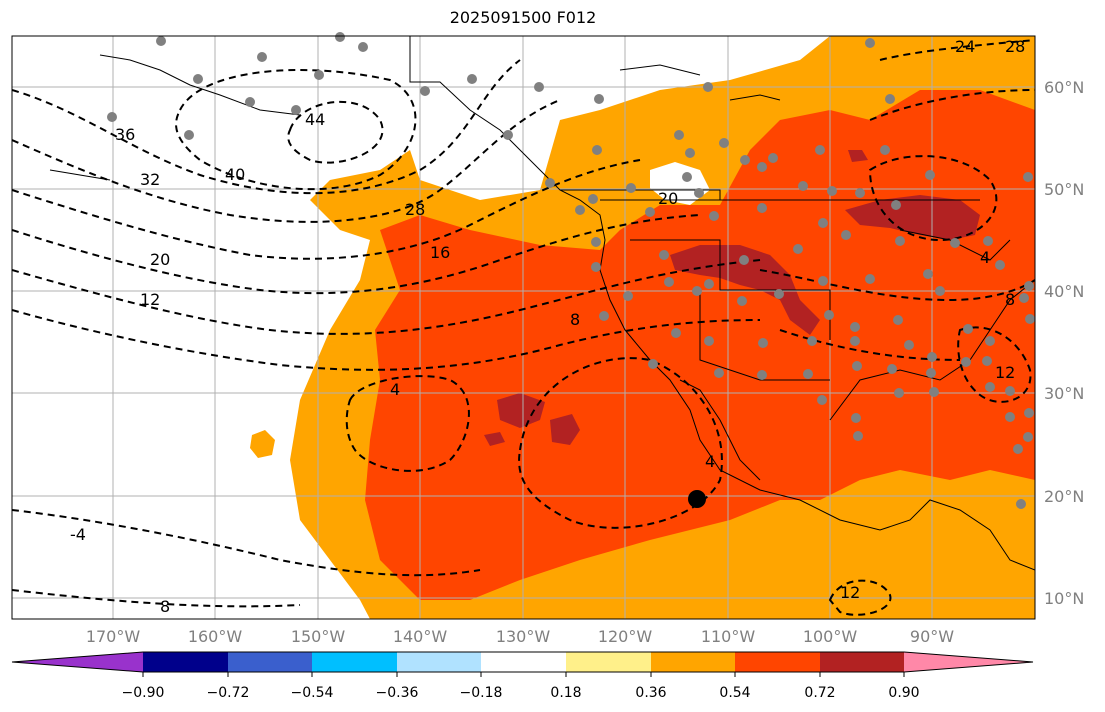  I want to click on lon-label: 90°W, so click(932, 636).